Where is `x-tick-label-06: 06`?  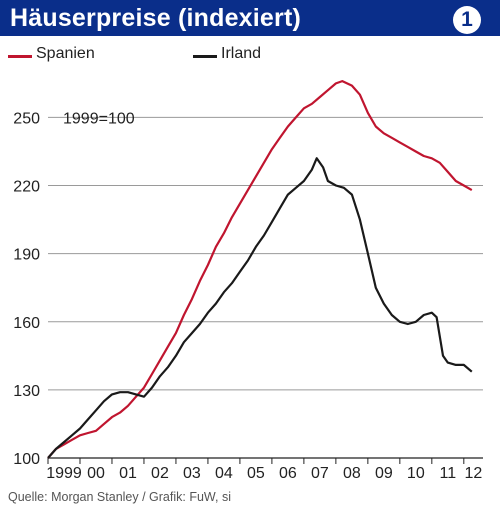
x-tick-label-06: 06 is located at coordinates (288, 473).